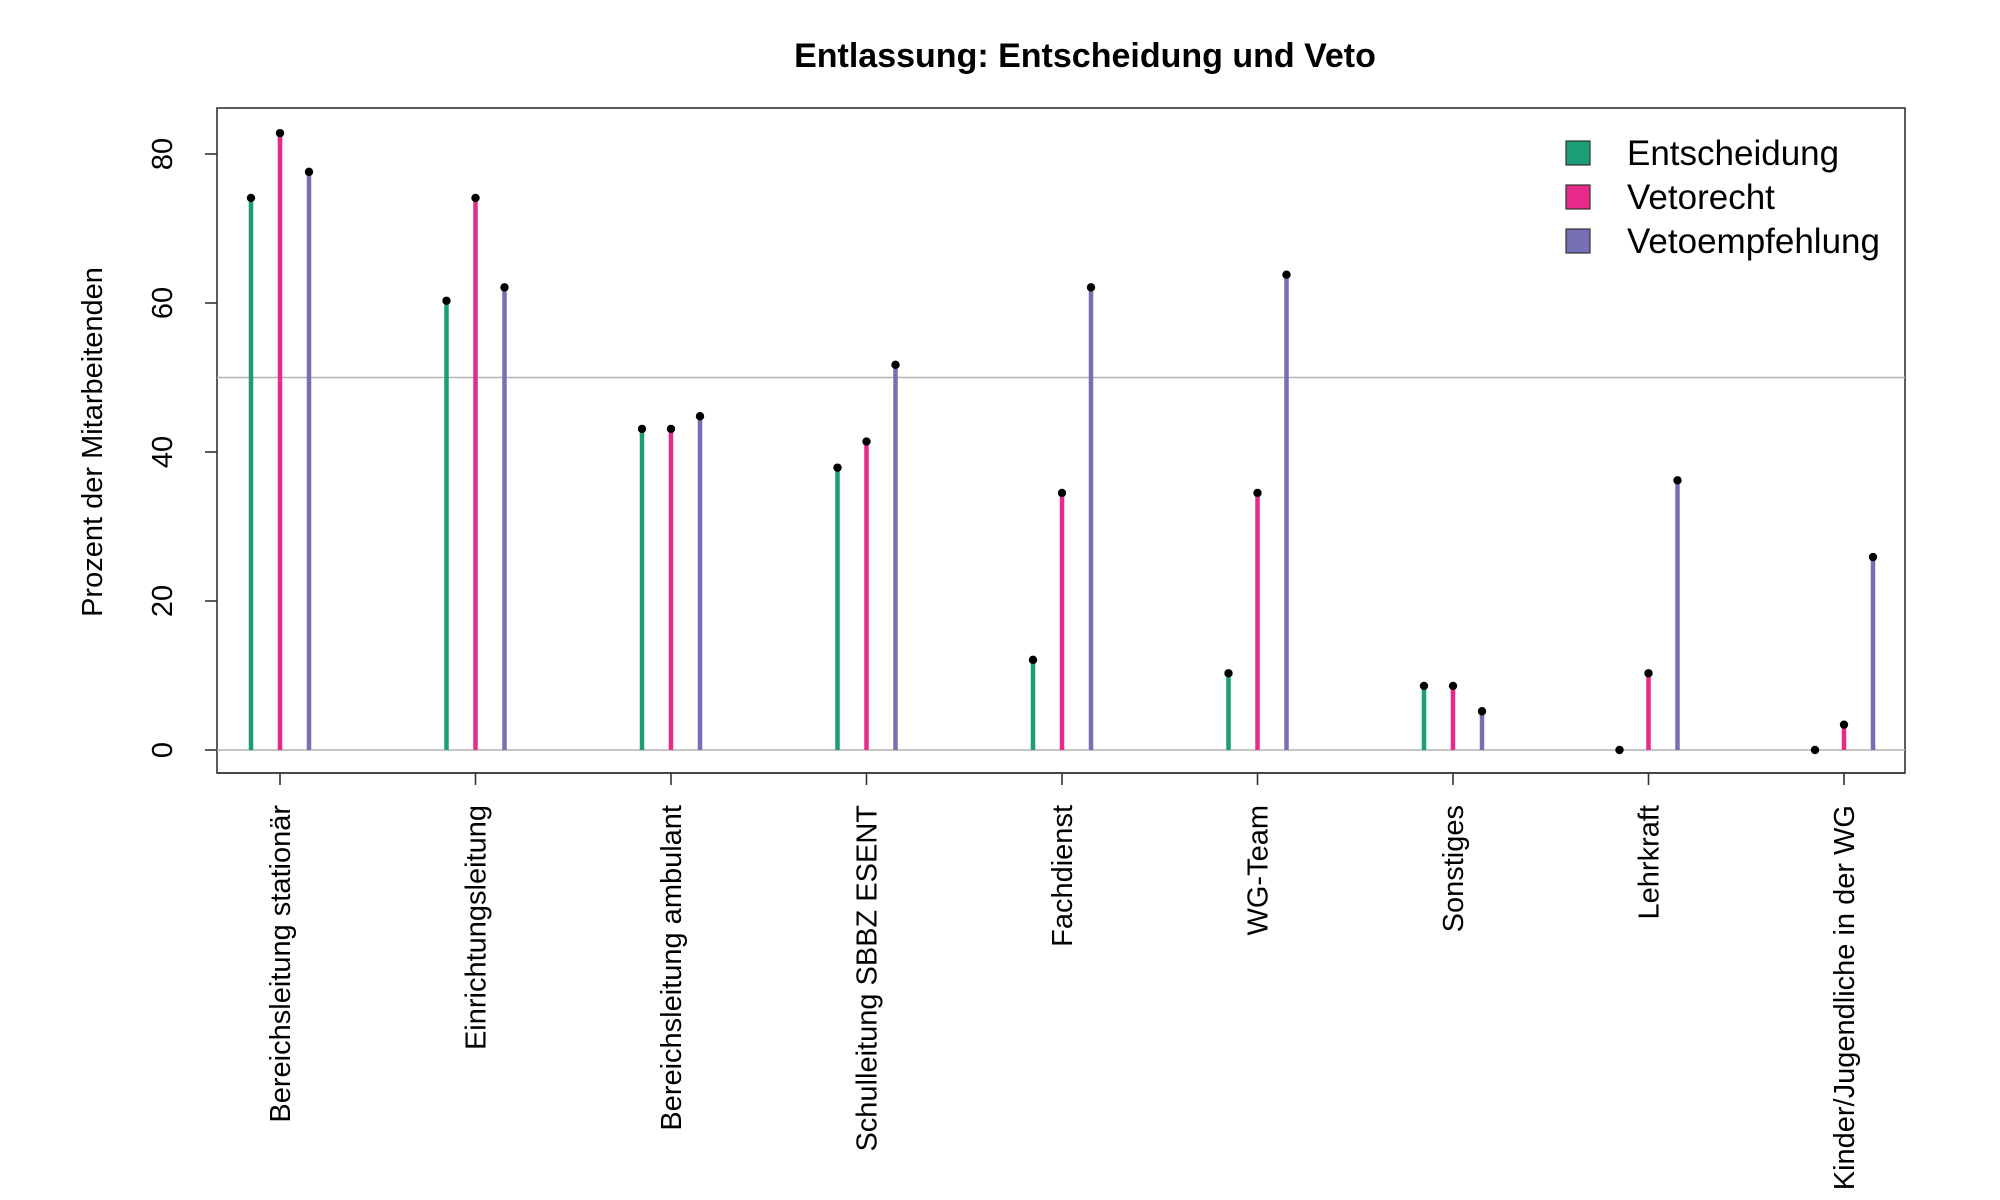 The height and width of the screenshot is (1200, 2000). Describe the element at coordinates (163, 601) in the screenshot. I see `y-tick-label: 20` at that location.